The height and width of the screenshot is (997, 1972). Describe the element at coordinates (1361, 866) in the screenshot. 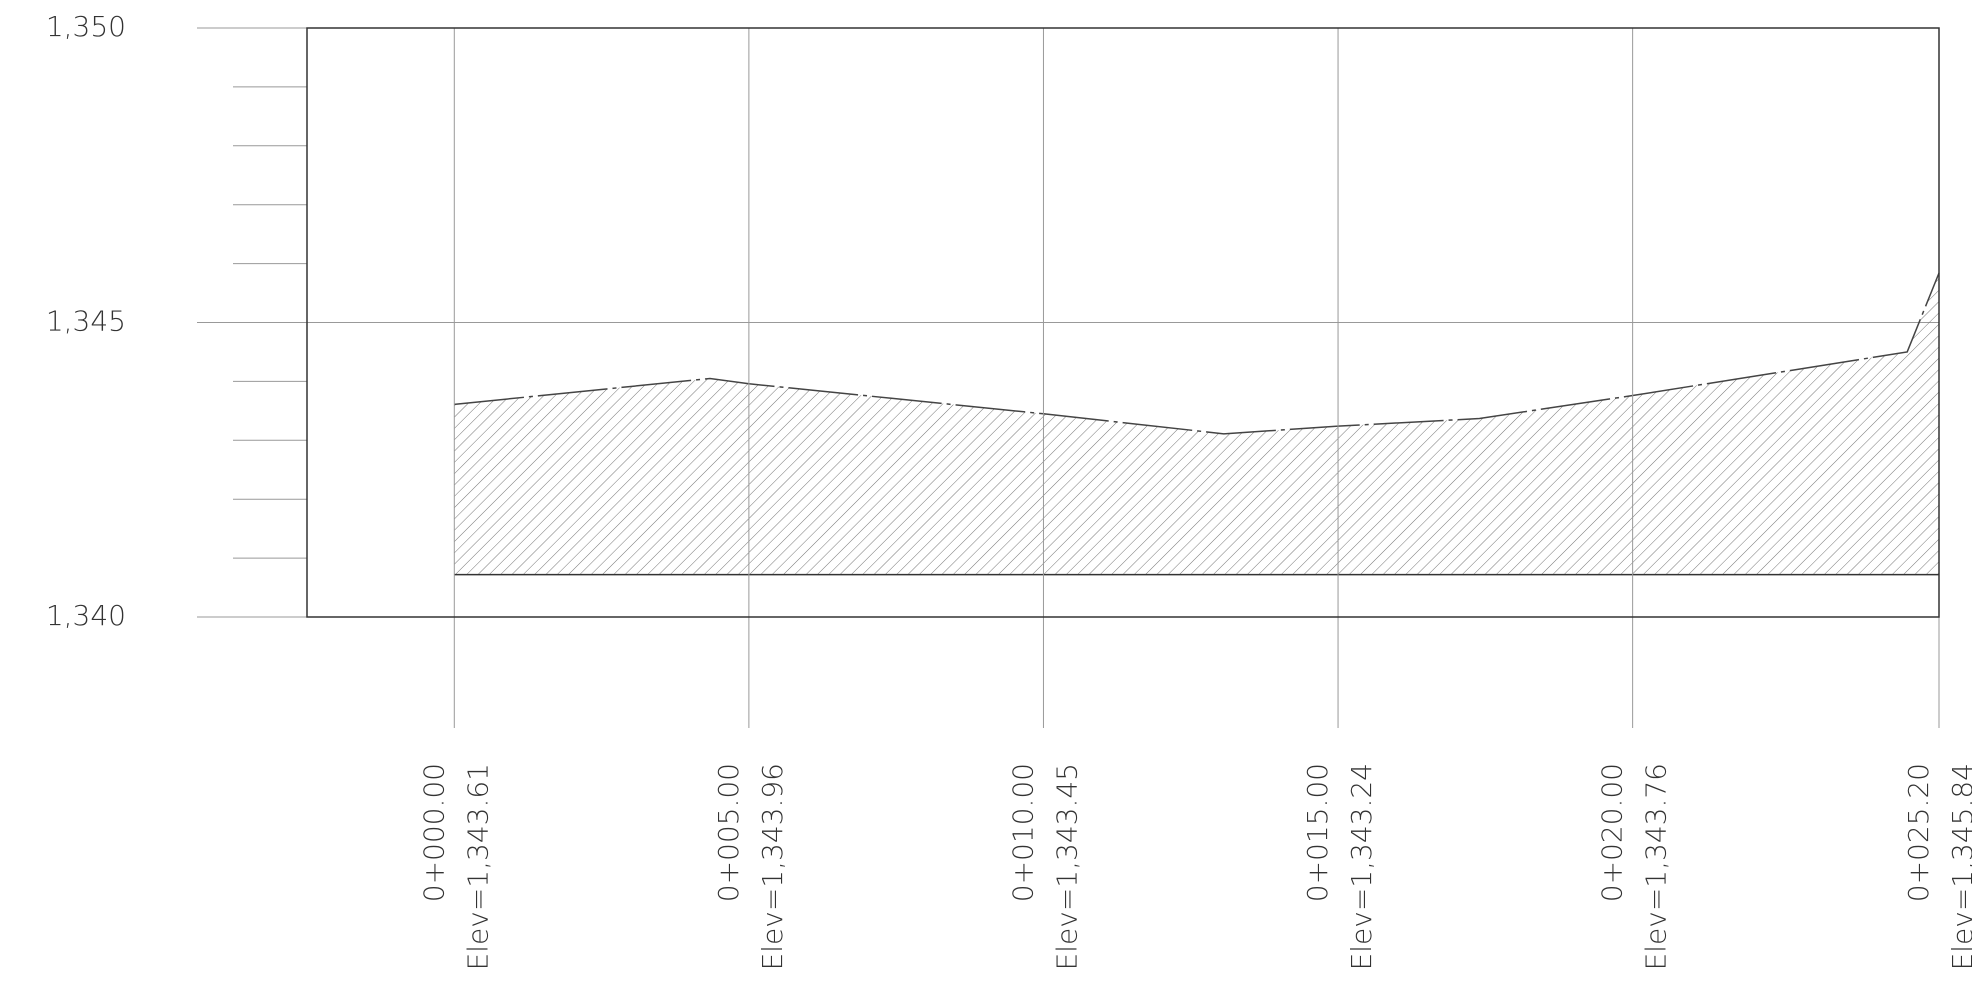

I see `elev-label: Elev=1,343.24` at that location.